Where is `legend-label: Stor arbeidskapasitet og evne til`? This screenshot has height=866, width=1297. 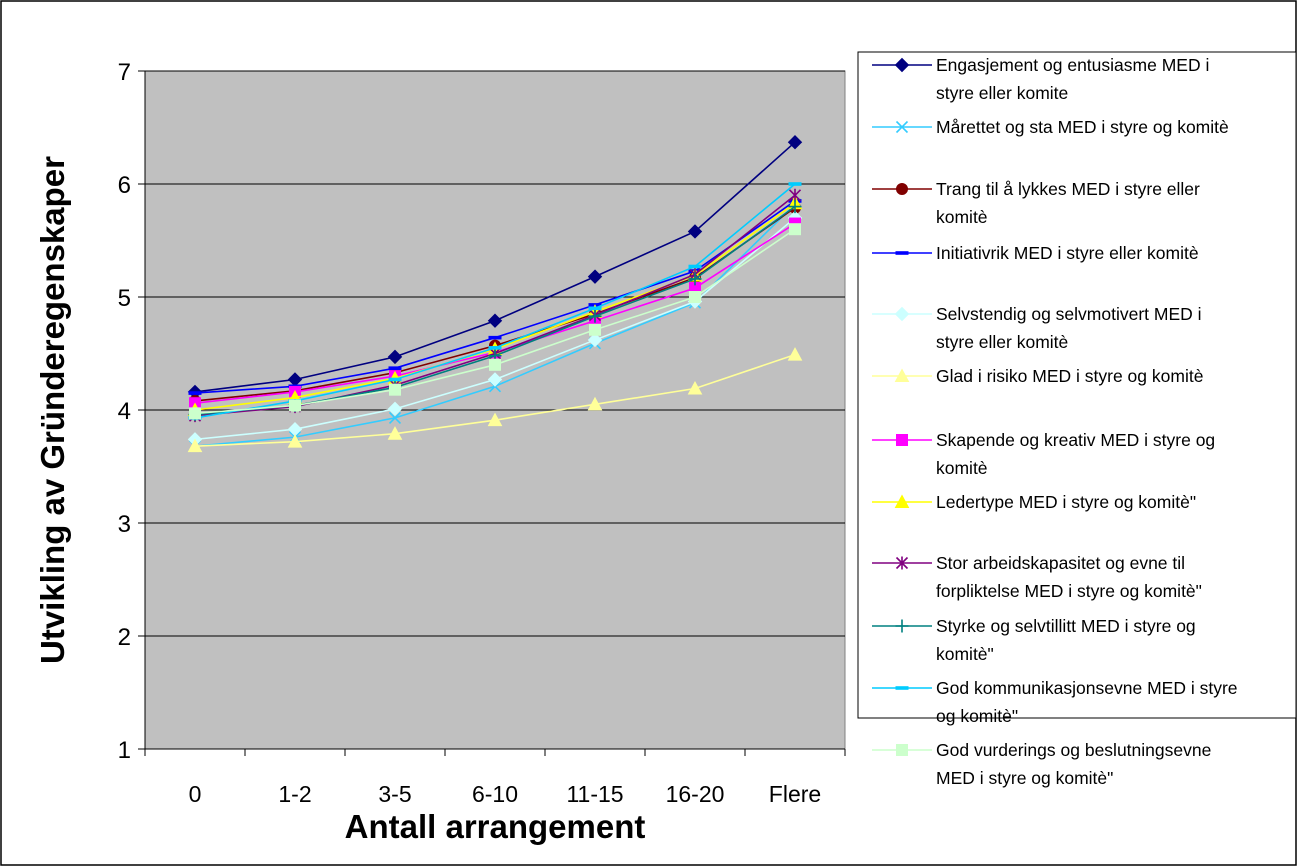 legend-label: Stor arbeidskapasitet og evne til is located at coordinates (1060, 563).